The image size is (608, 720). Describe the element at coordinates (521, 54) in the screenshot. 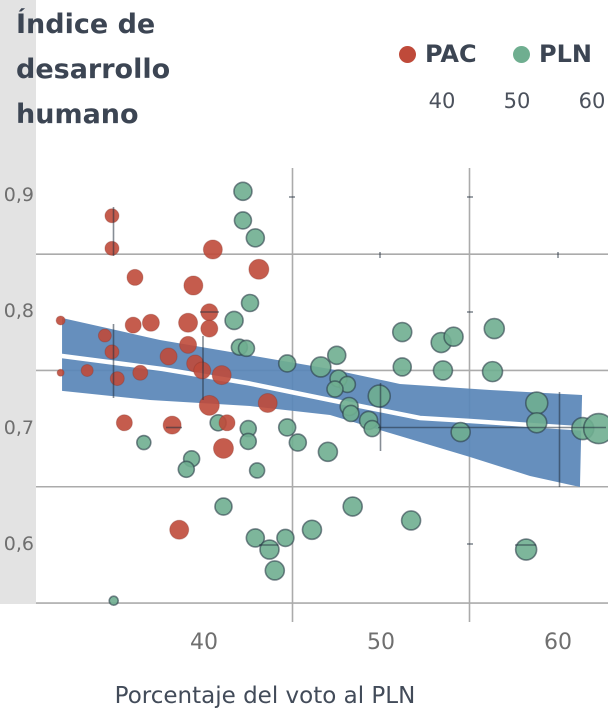

I see `pln-legend-swatch` at that location.